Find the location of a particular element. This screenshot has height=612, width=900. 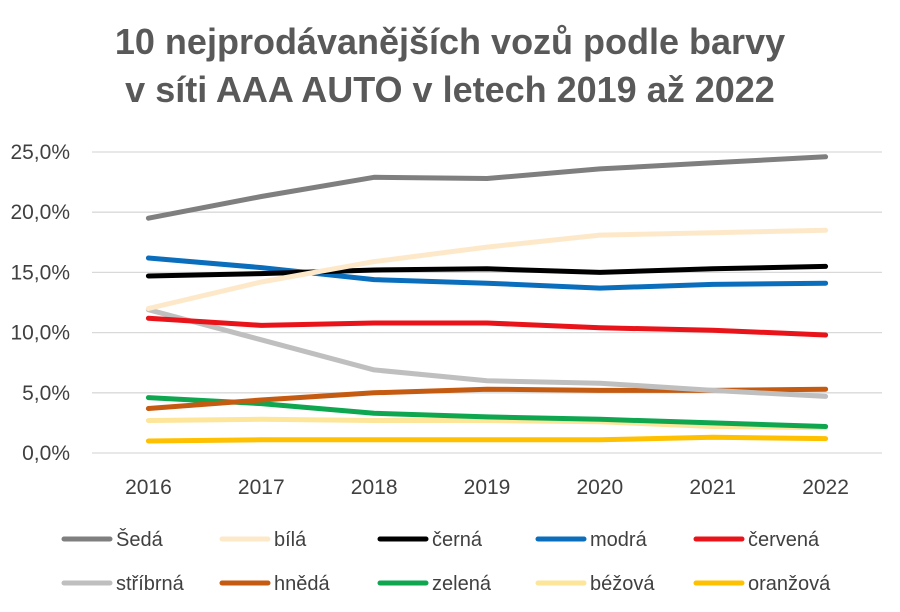

y-tick-label: 10,0% is located at coordinates (40, 333).